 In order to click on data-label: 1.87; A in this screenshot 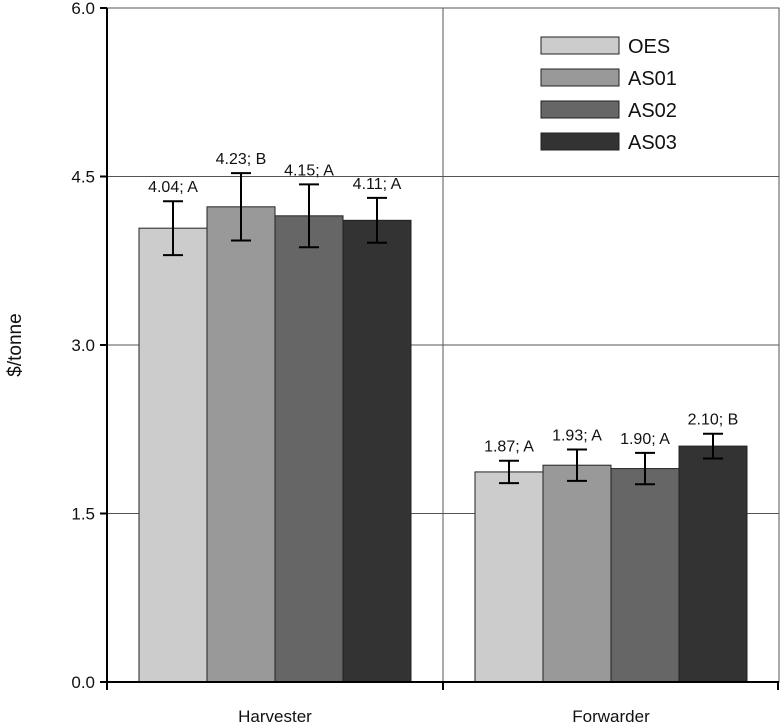, I will do `click(509, 447)`.